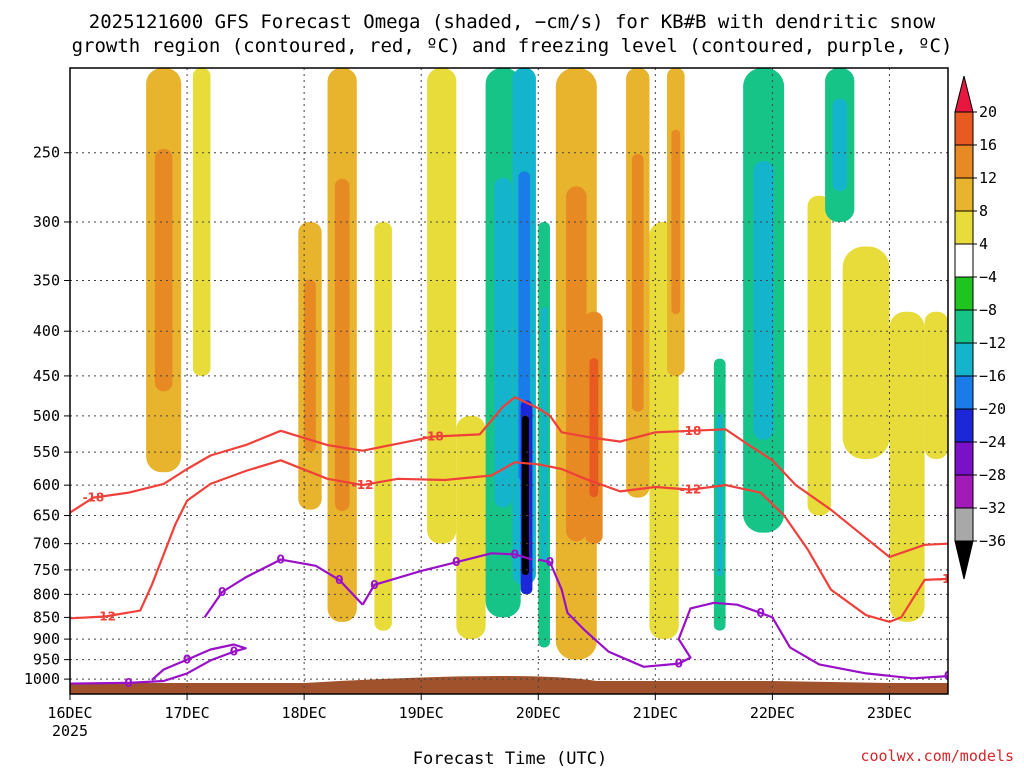 The height and width of the screenshot is (768, 1024). What do you see at coordinates (889, 713) in the screenshot?
I see `x-tick-label: 23DEC` at bounding box center [889, 713].